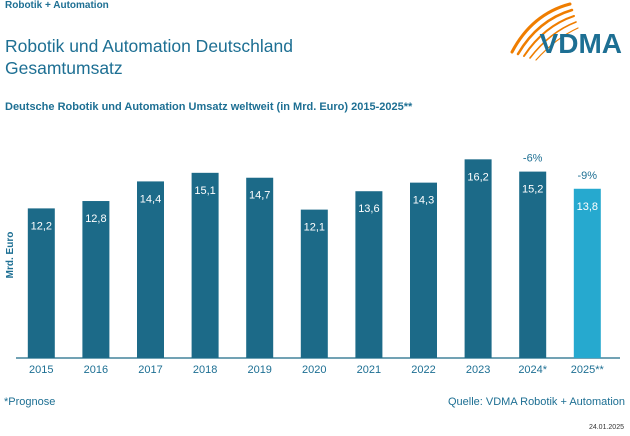 Image resolution: width=630 pixels, height=436 pixels. What do you see at coordinates (314, 228) in the screenshot?
I see `bar-value-label: 12,1` at bounding box center [314, 228].